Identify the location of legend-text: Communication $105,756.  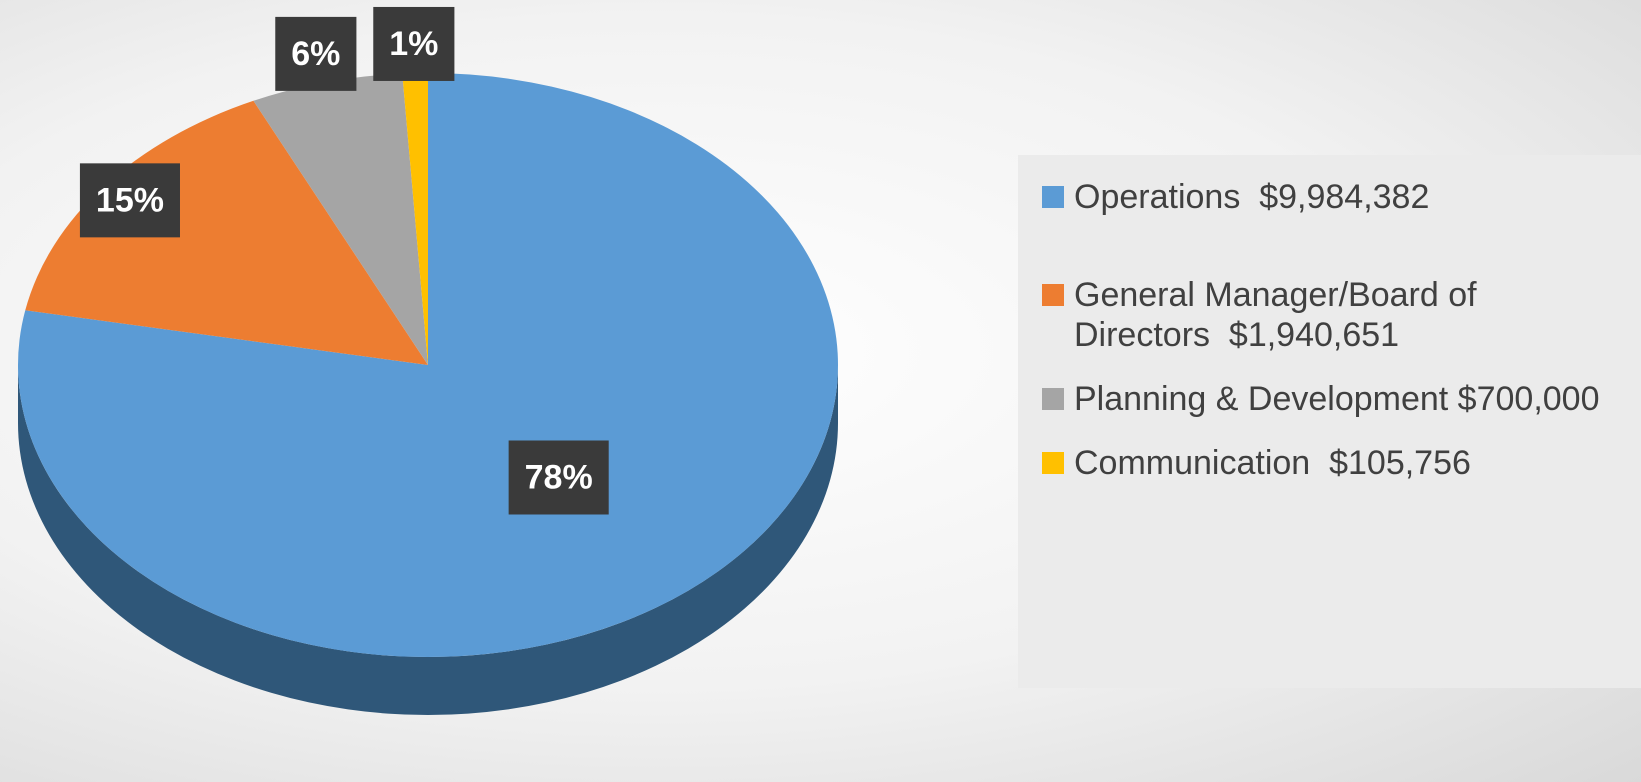
(1272, 463).